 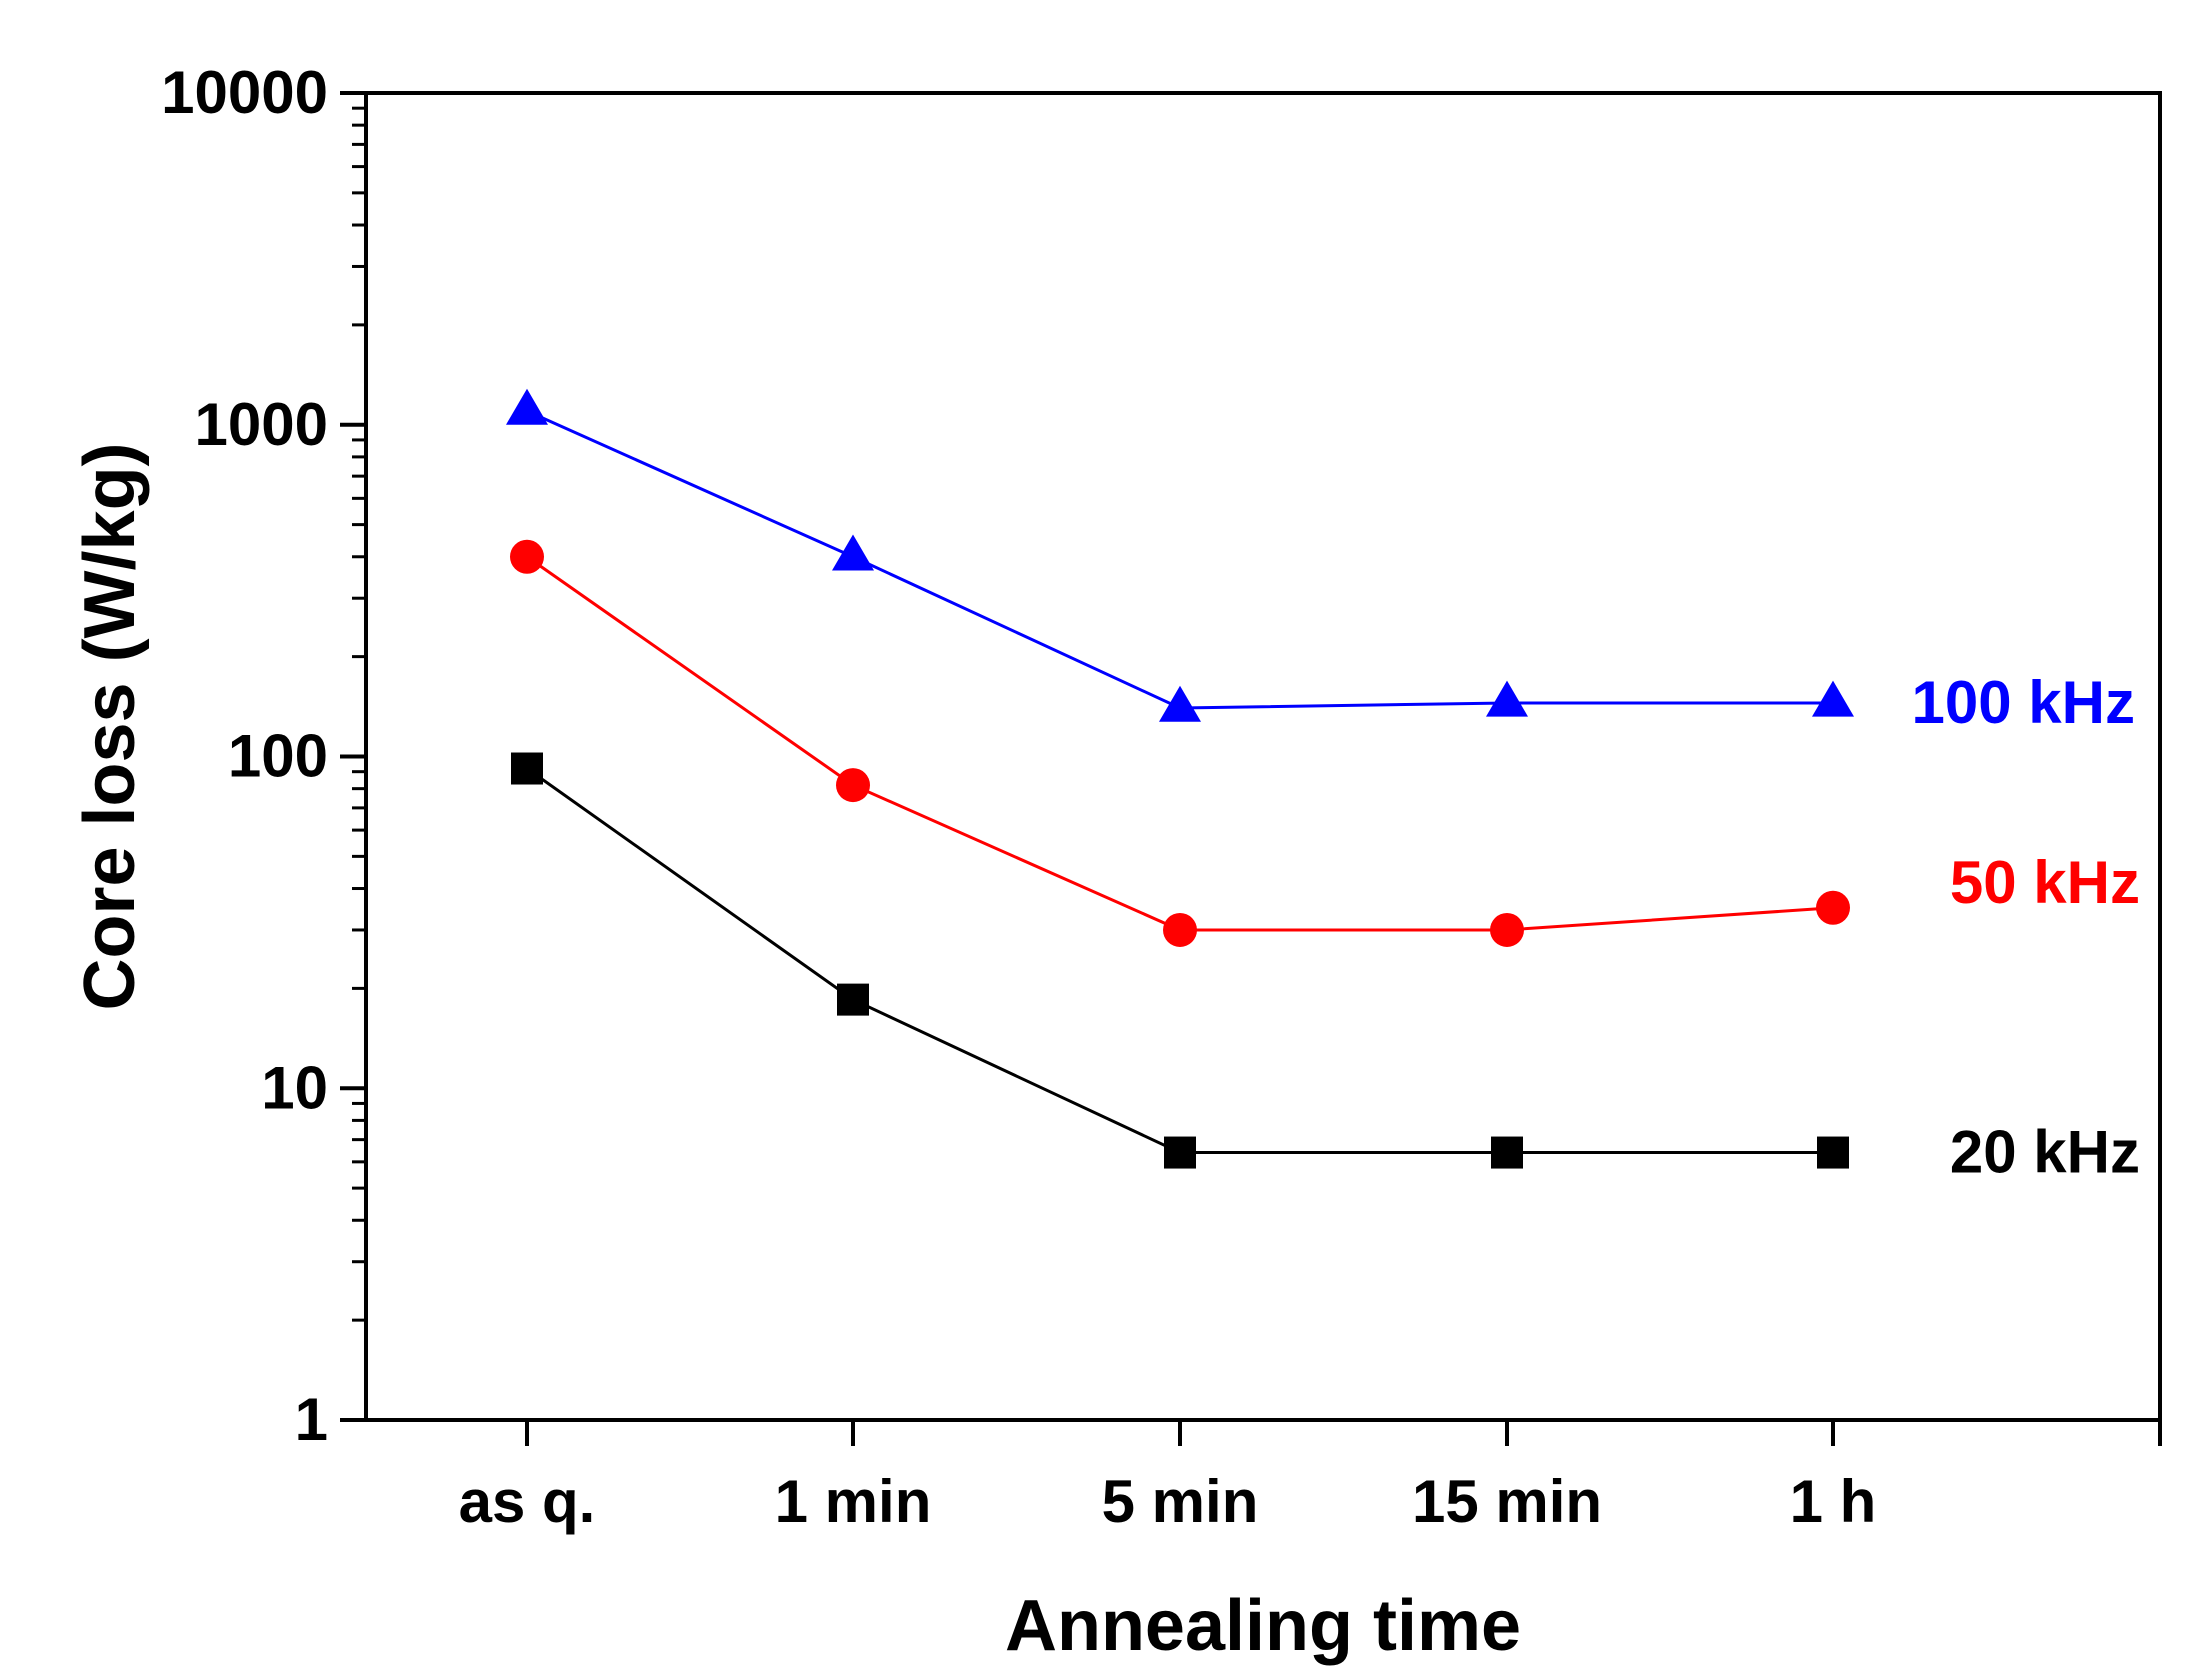 What do you see at coordinates (1263, 1626) in the screenshot?
I see `x-axis-title: Annealing time` at bounding box center [1263, 1626].